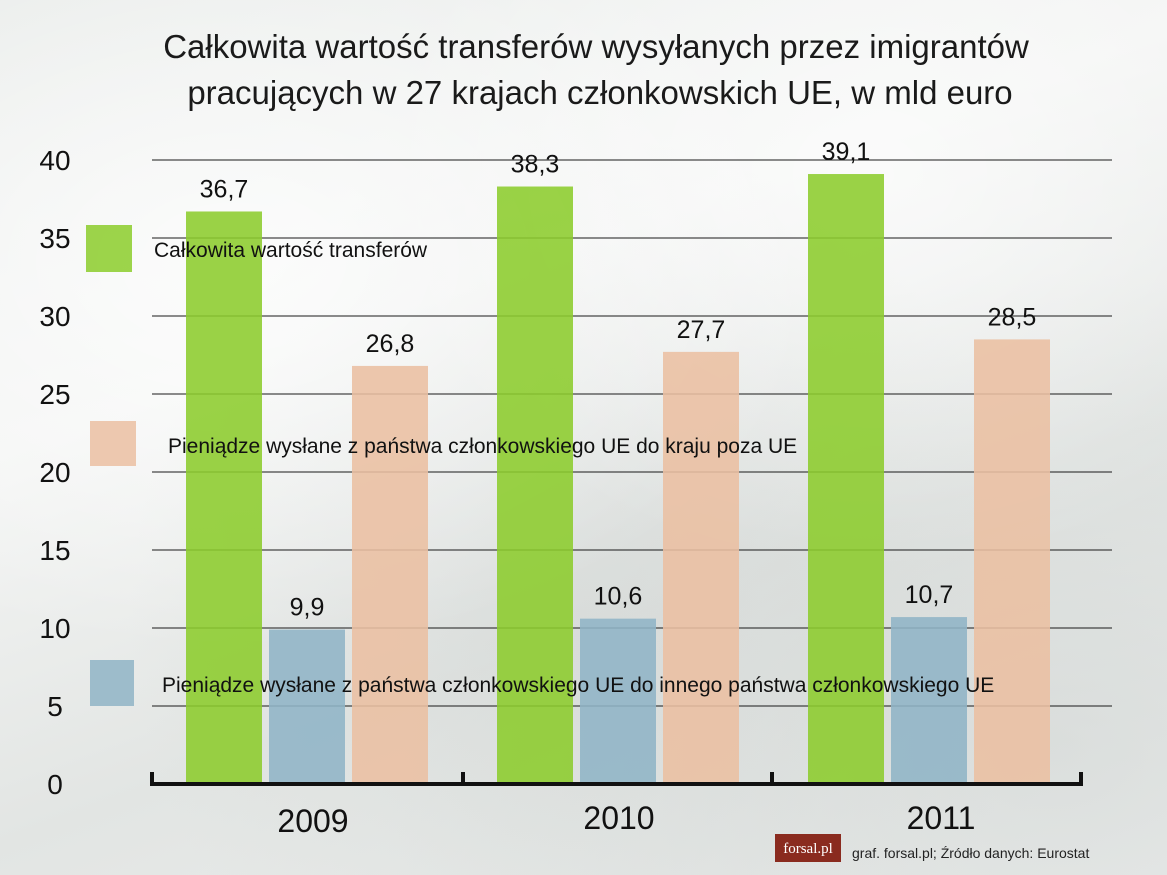 Image resolution: width=1167 pixels, height=875 pixels. I want to click on y-tick-label: 40, so click(54, 160).